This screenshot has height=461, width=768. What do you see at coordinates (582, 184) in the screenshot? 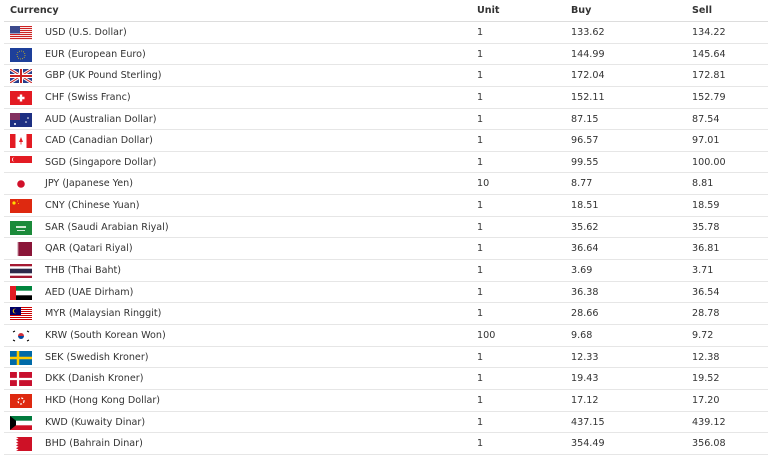
I see `buy-rate: 8.77` at bounding box center [582, 184].